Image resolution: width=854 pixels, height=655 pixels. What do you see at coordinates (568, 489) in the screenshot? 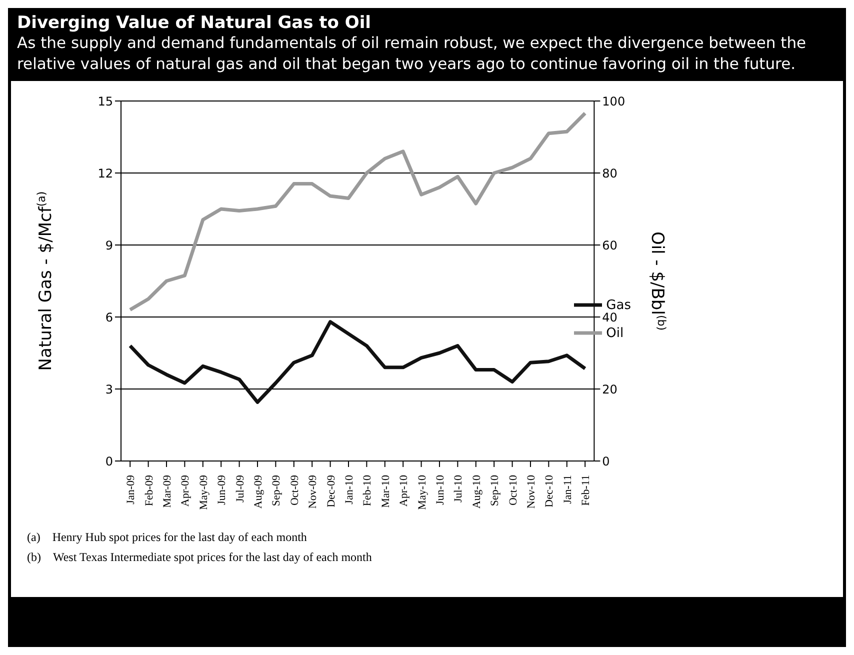
I see `x-tick-label: Jan-11` at bounding box center [568, 489].